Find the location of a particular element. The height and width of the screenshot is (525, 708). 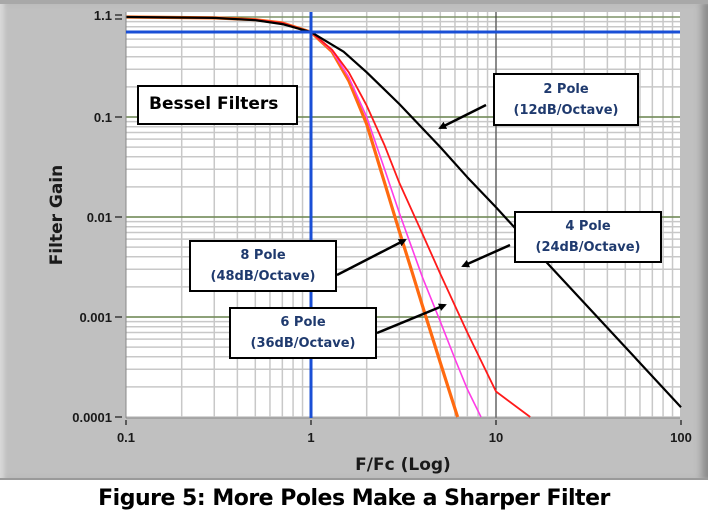

y-tick-label: 1.1 is located at coordinates (103, 15).